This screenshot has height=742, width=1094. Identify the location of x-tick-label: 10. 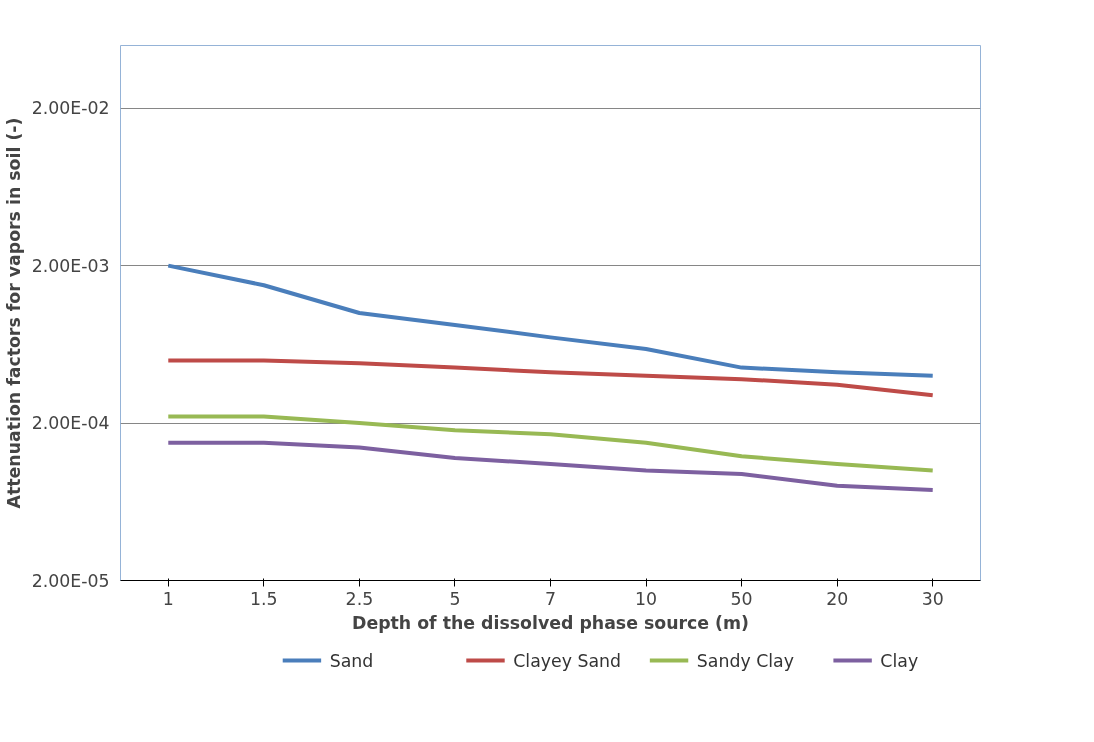
(646, 598).